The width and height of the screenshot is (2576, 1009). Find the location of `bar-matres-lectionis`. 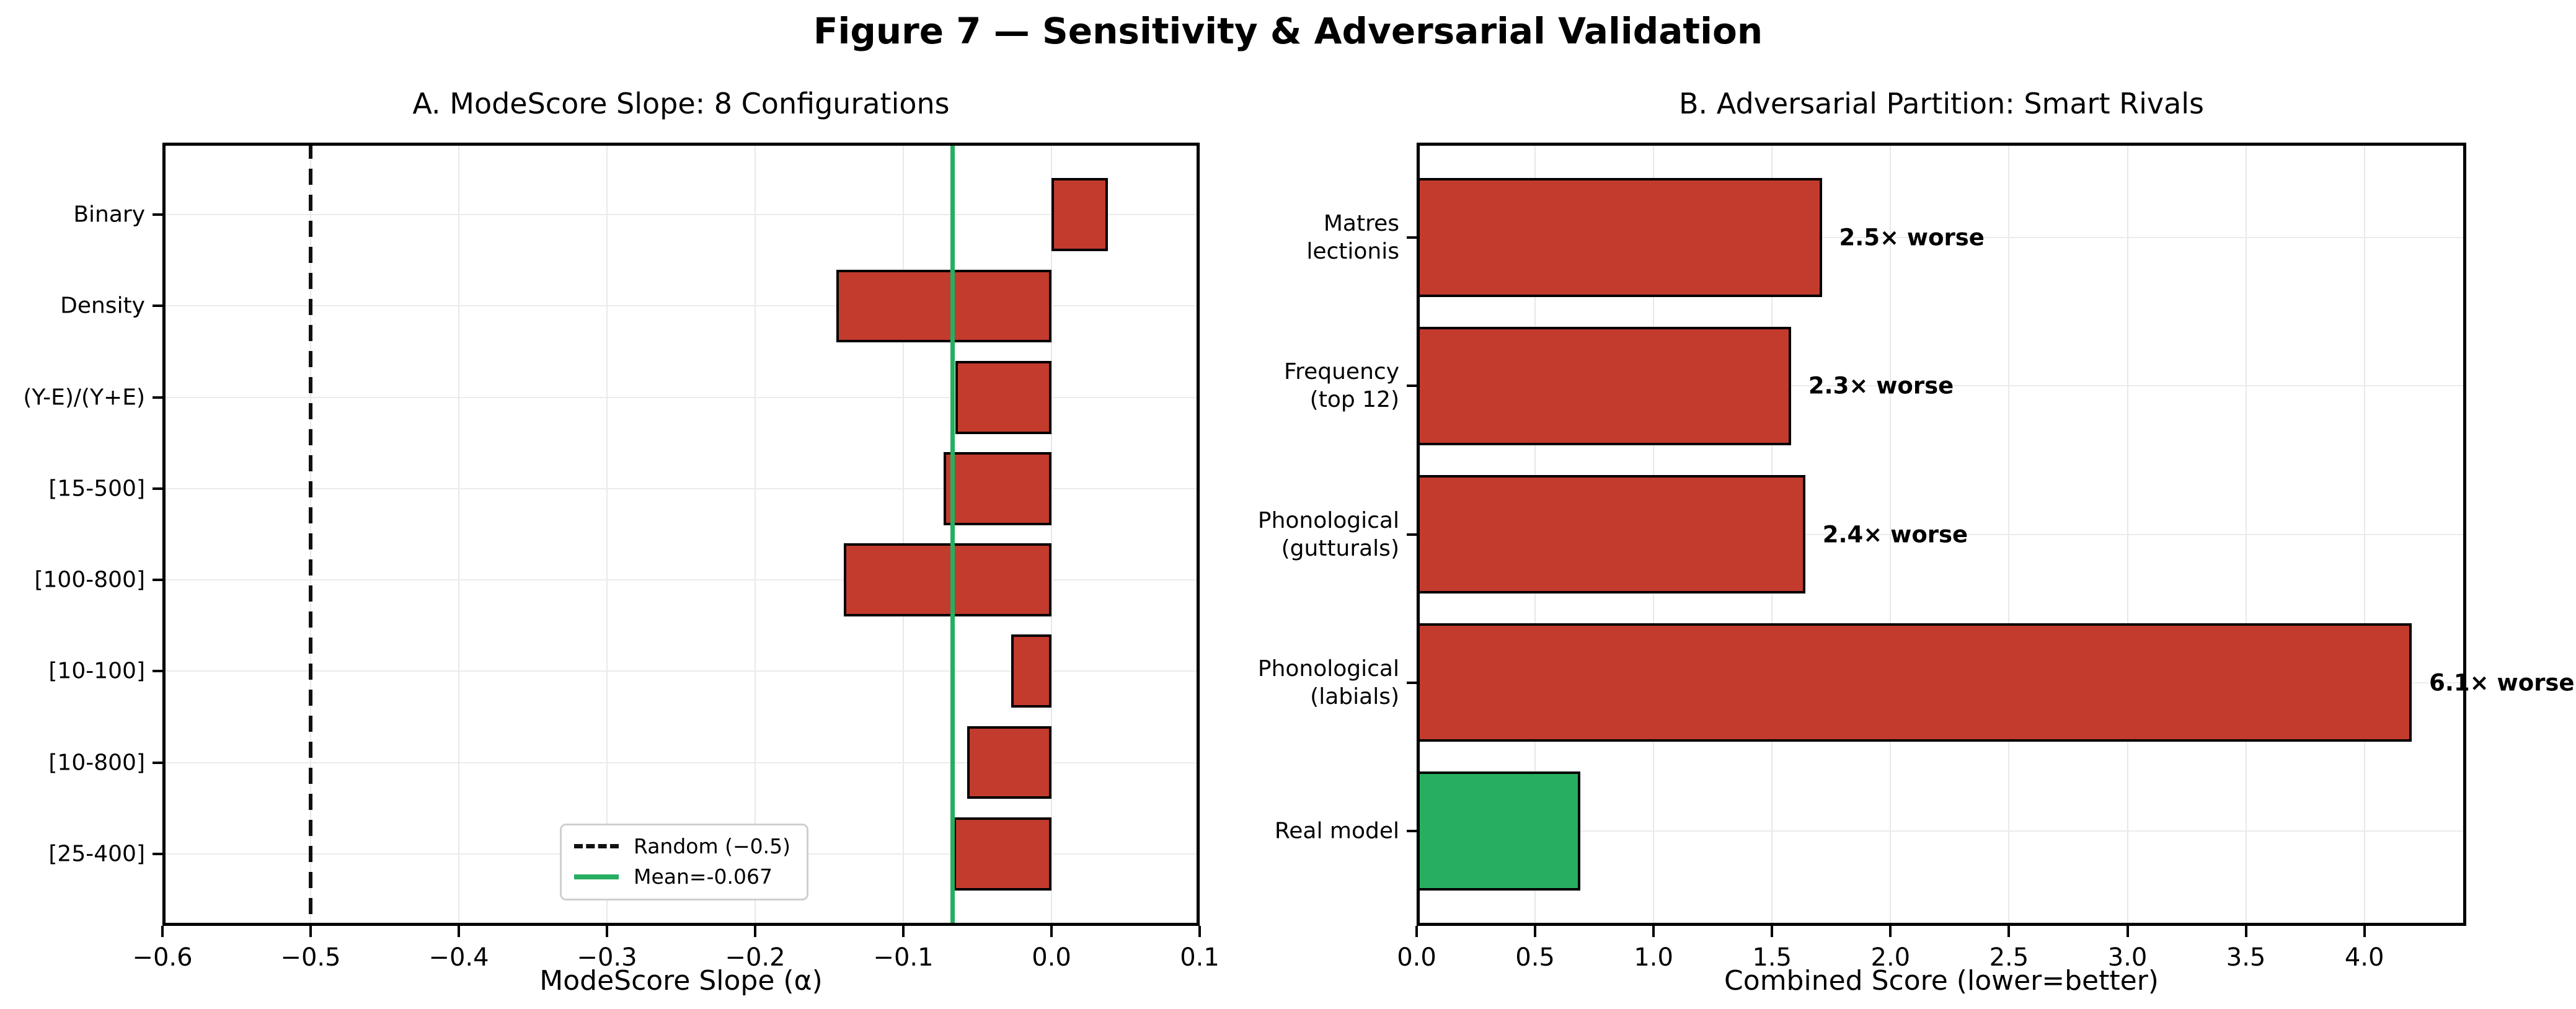

bar-matres-lectionis is located at coordinates (1619, 237).